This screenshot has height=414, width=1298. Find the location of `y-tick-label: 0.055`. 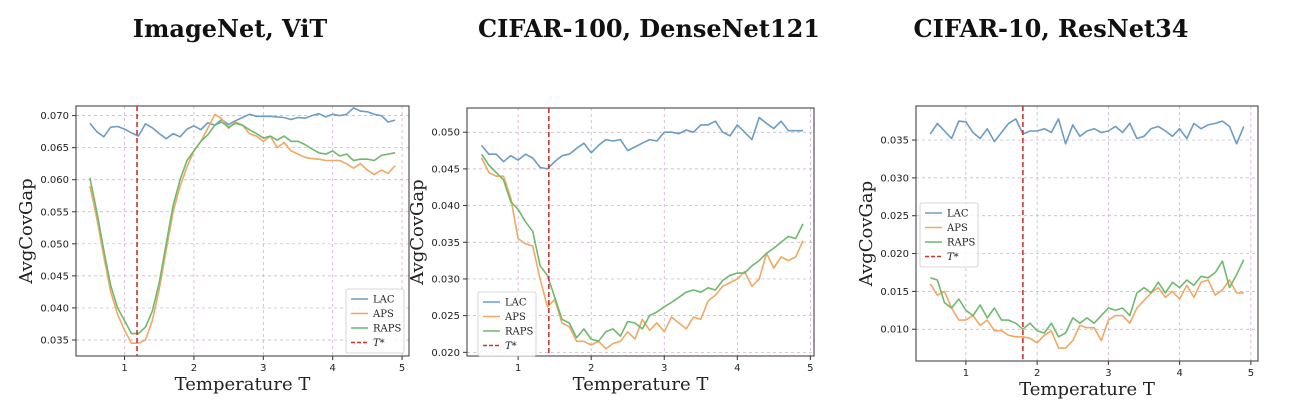

y-tick-label: 0.055 is located at coordinates (54, 212).